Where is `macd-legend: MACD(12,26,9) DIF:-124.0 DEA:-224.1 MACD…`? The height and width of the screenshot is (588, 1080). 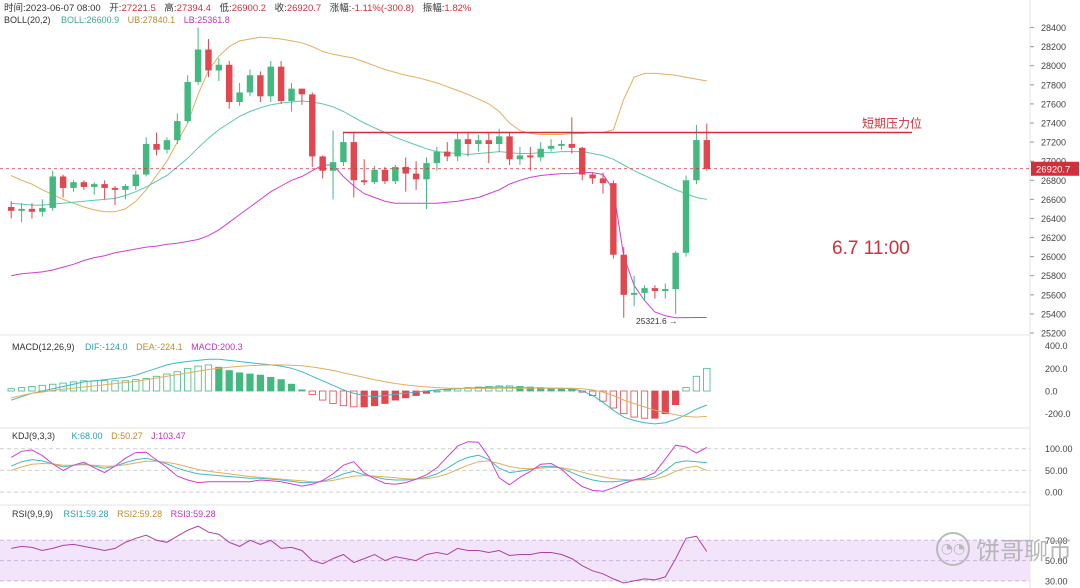
macd-legend: MACD(12,26,9) DIF:-124.0 DEA:-224.1 MACD… is located at coordinates (127, 347).